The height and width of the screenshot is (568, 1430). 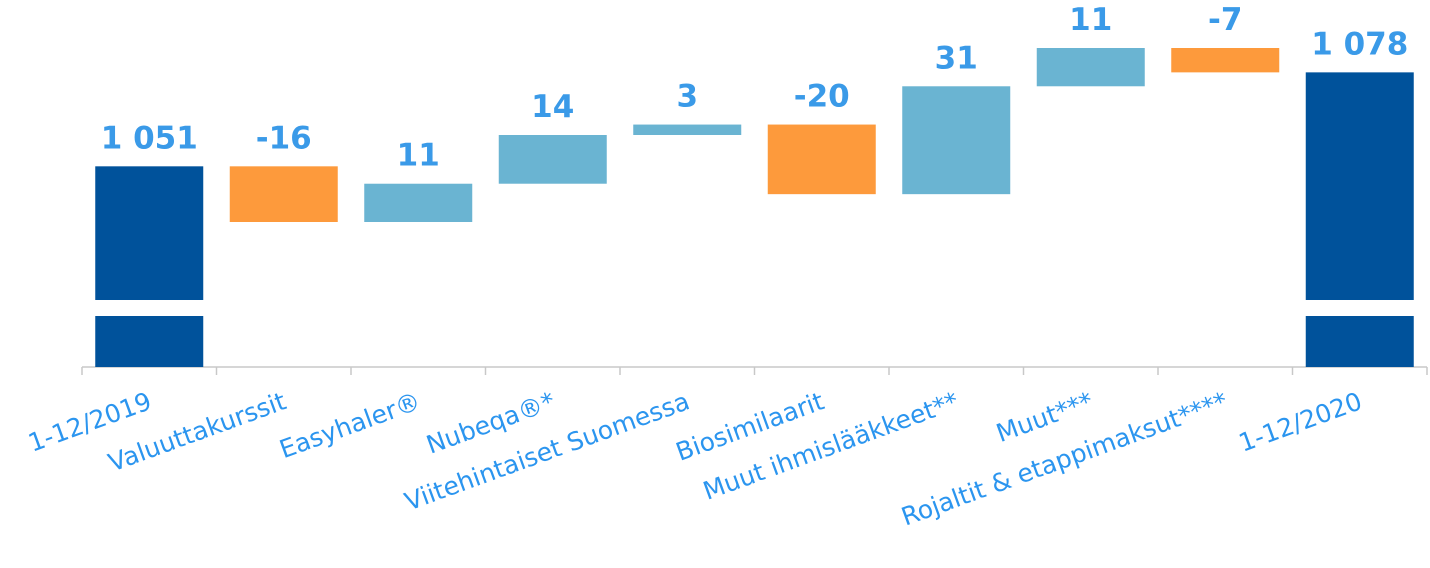 What do you see at coordinates (1359, 44) in the screenshot?
I see `value-label: 1 078` at bounding box center [1359, 44].